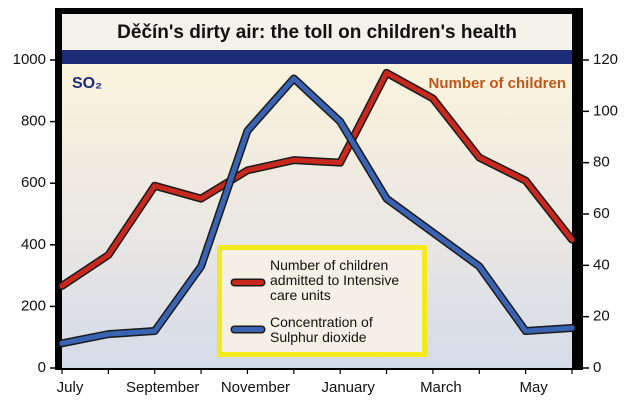 The image size is (636, 409). I want to click on y2-tick-label: 120, so click(605, 59).